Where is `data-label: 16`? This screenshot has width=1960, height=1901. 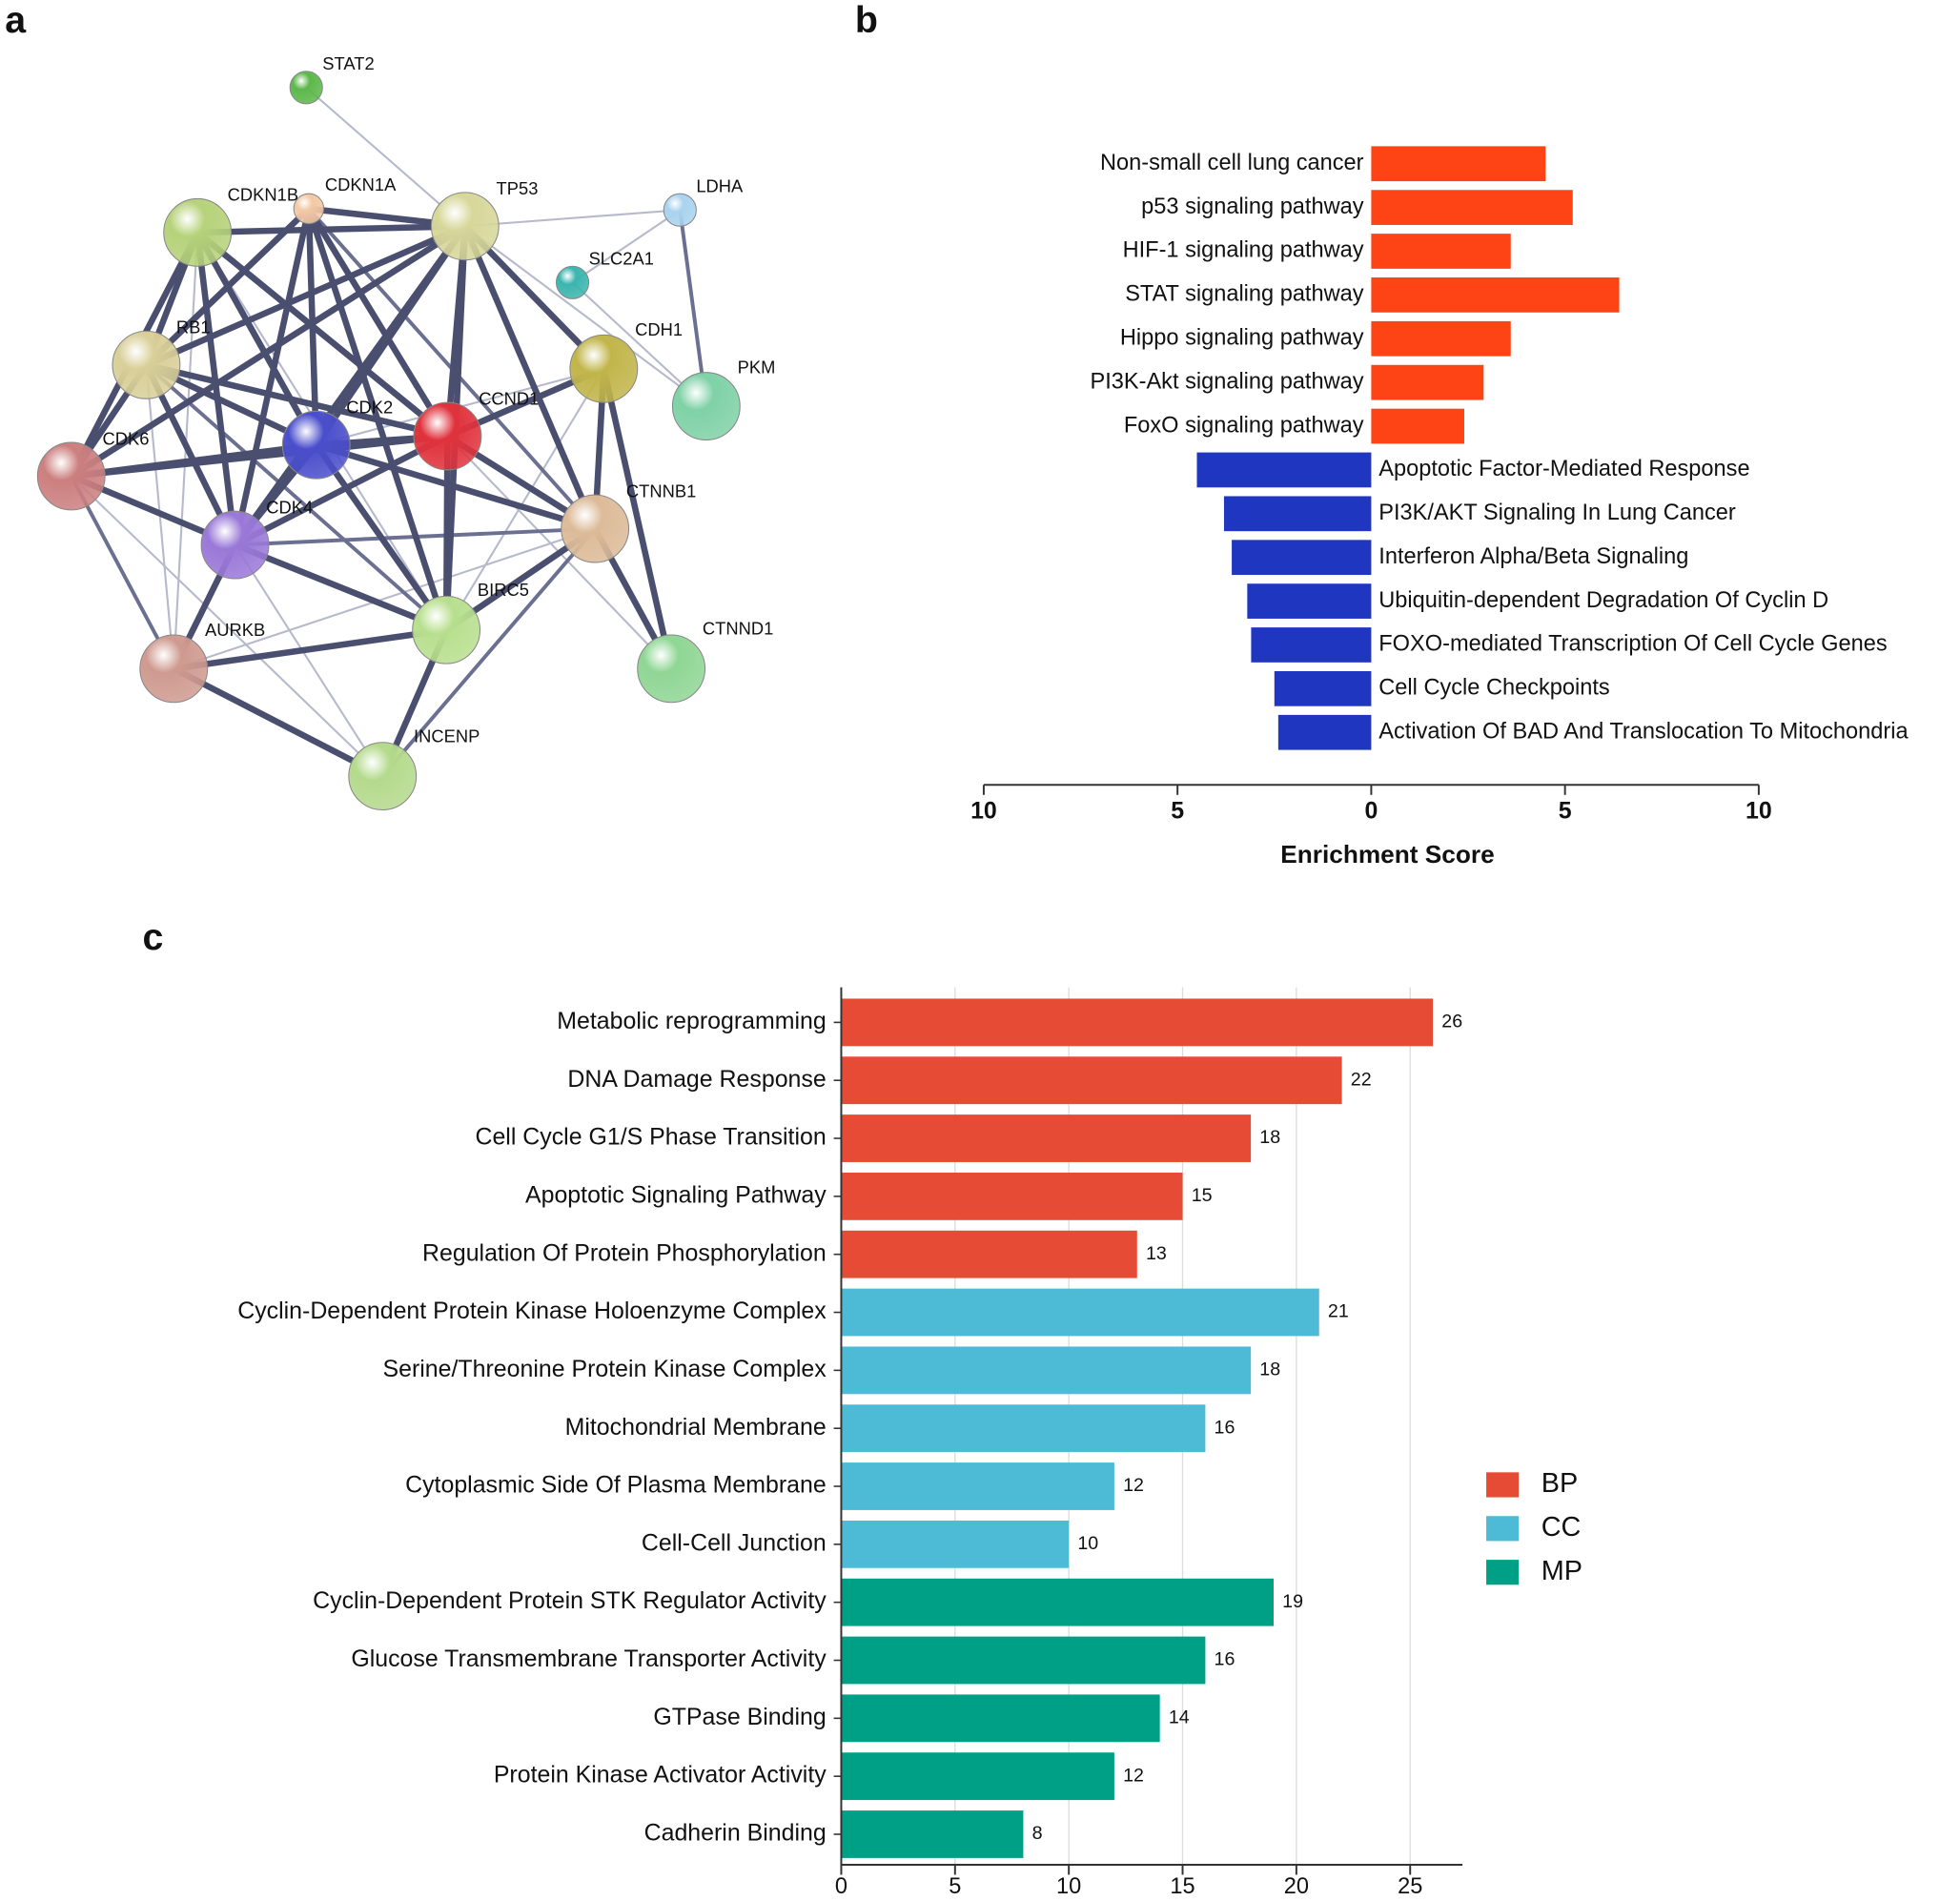
data-label: 16 is located at coordinates (1225, 1427).